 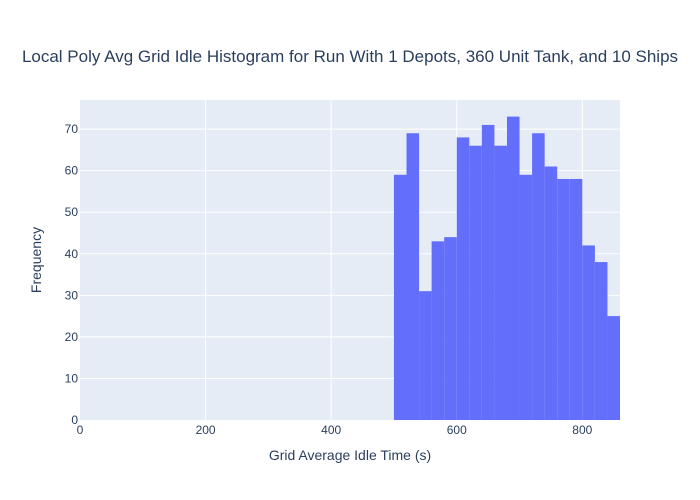 I want to click on x-axis-ticks: 0 200 400 600 800, so click(x=335, y=430).